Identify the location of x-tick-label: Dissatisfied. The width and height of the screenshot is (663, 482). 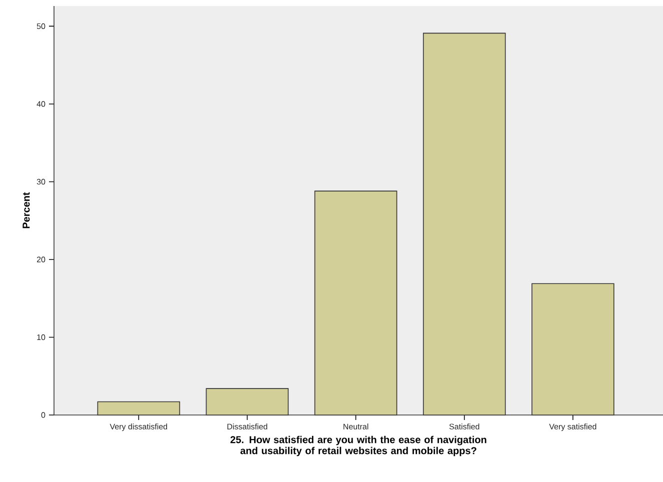
(247, 427).